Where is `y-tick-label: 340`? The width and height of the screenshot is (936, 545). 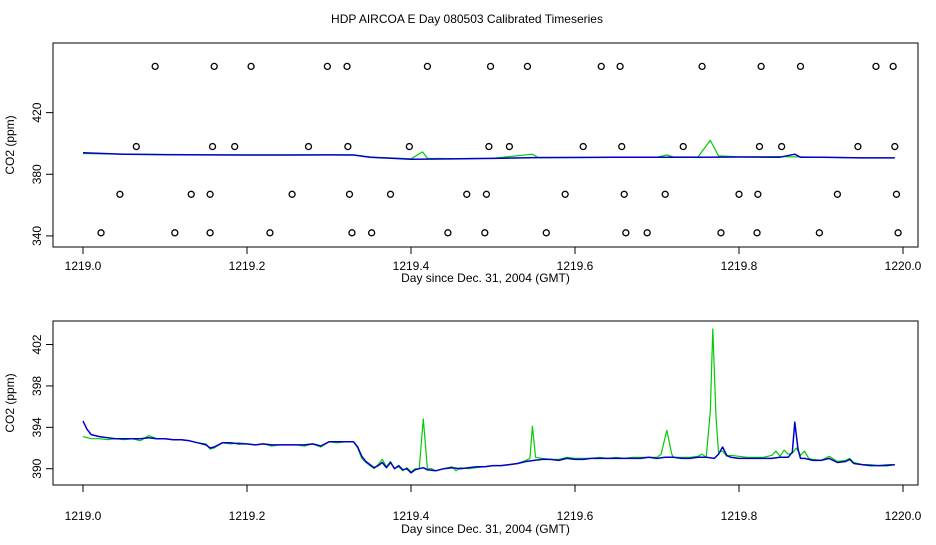 y-tick-label: 340 is located at coordinates (37, 236).